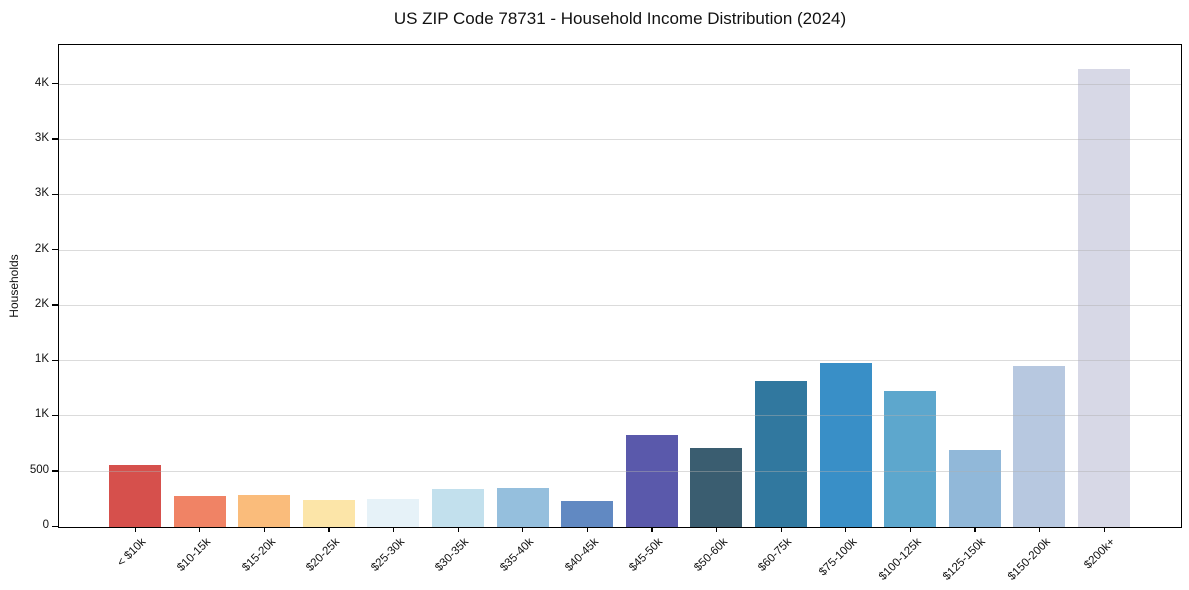 This screenshot has width=1189, height=590. What do you see at coordinates (1100, 554) in the screenshot?
I see `x-tick-label: $200k+` at bounding box center [1100, 554].